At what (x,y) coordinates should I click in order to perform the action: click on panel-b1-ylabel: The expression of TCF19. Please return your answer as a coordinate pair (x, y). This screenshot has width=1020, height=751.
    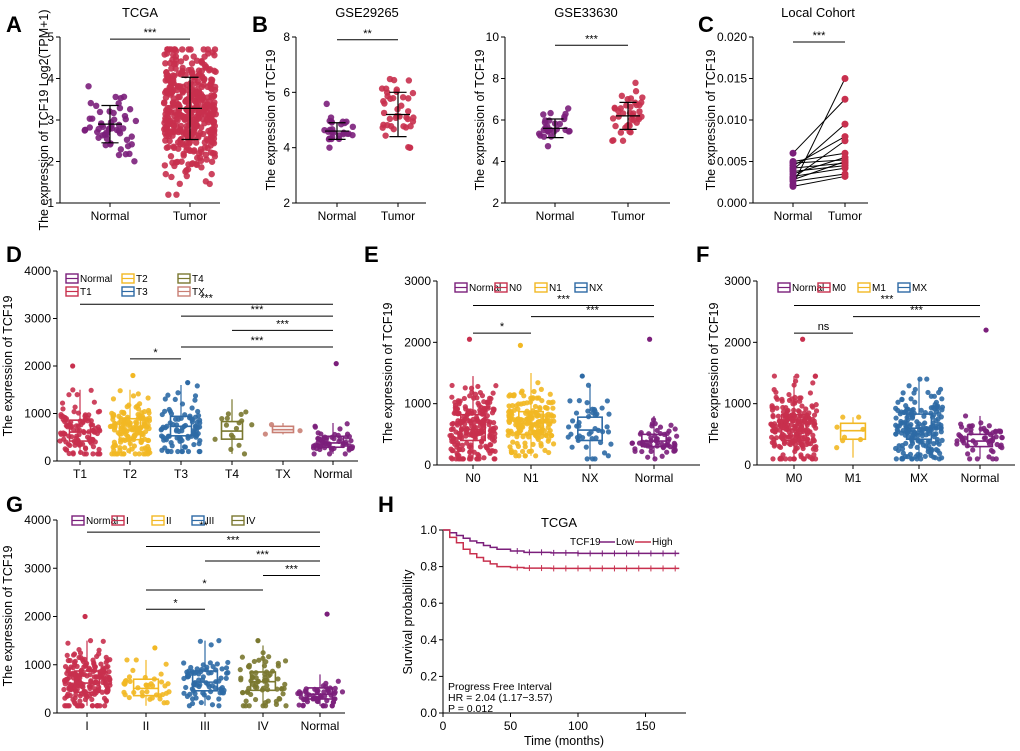
    Looking at the image, I should click on (271, 120).